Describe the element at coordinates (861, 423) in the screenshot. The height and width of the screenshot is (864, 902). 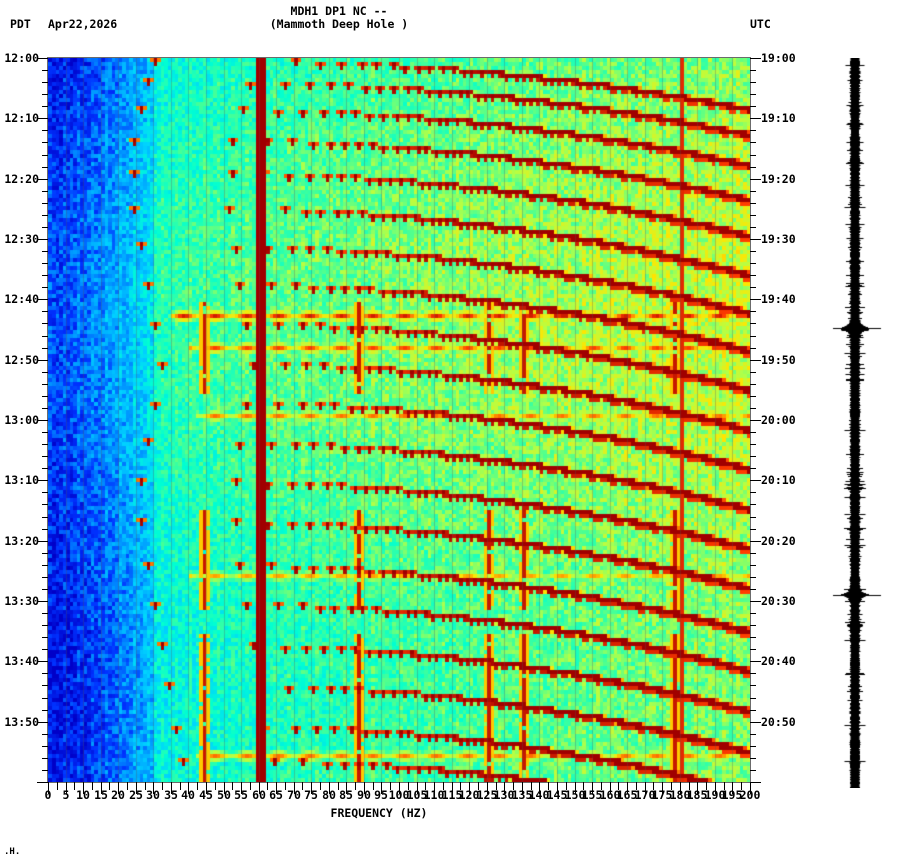
I see `seismogram-panel` at that location.